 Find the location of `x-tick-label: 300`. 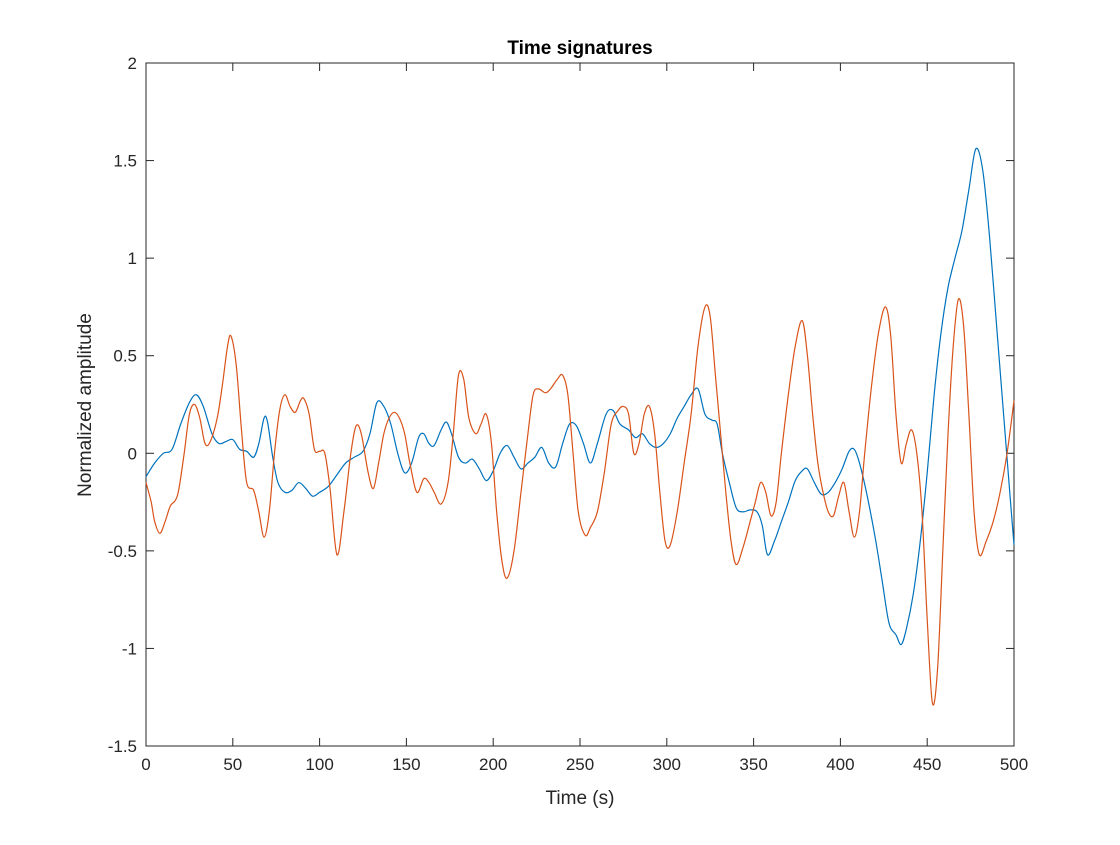

x-tick-label: 300 is located at coordinates (667, 764).